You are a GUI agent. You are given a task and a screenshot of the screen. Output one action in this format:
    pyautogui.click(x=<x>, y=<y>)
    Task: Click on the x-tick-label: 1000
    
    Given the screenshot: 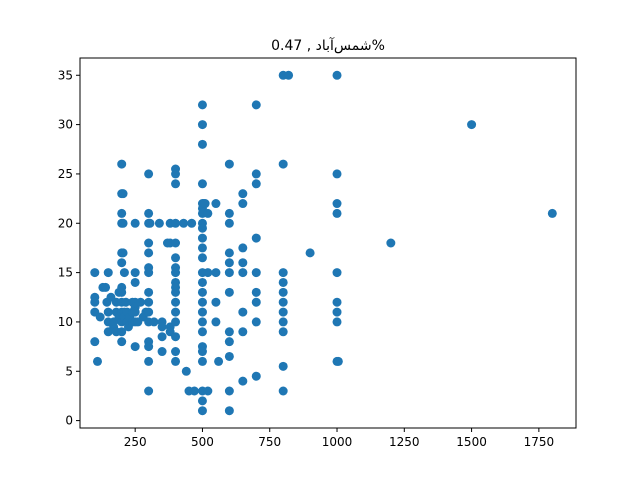 What is the action you would take?
    pyautogui.click(x=337, y=442)
    